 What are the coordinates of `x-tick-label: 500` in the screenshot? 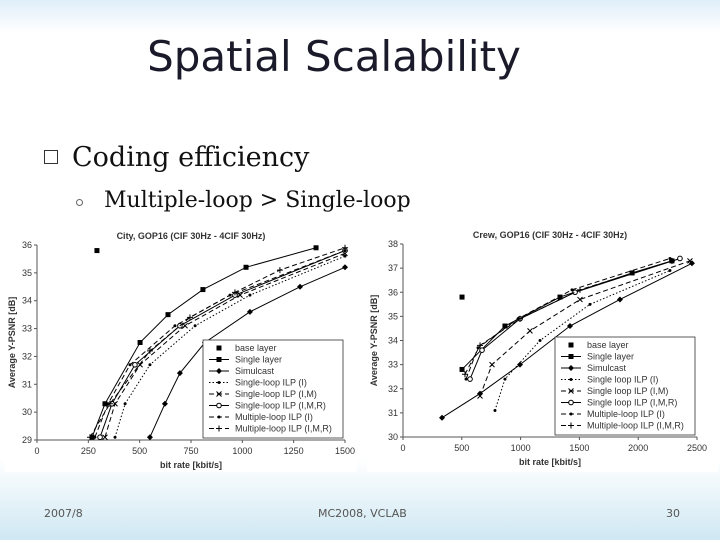 It's located at (139, 451).